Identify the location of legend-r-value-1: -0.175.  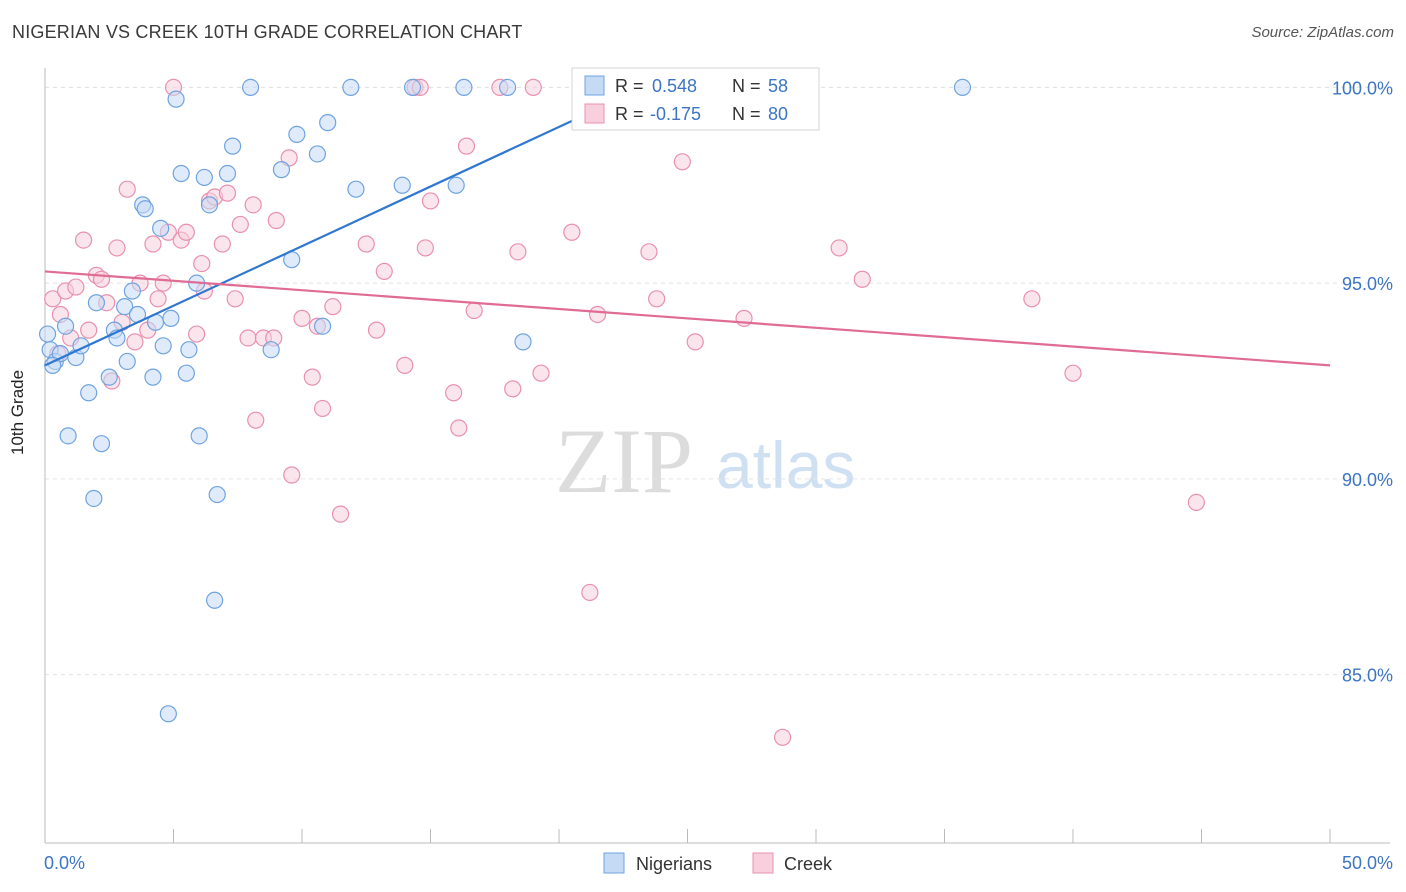
(675, 114).